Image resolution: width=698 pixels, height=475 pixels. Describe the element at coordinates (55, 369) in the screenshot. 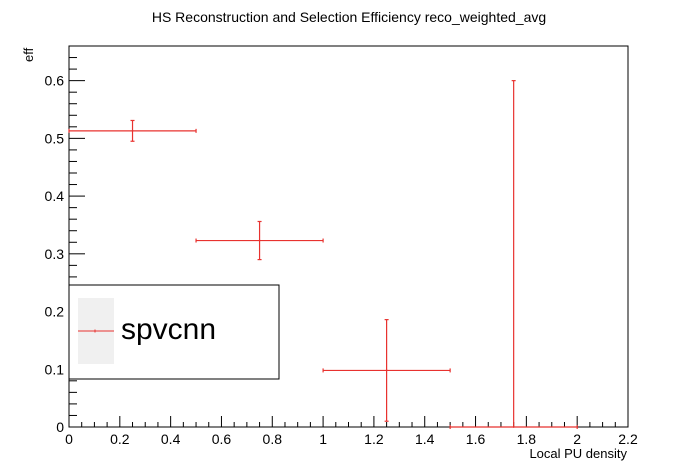

I see `y-tick-label: 0.1` at that location.